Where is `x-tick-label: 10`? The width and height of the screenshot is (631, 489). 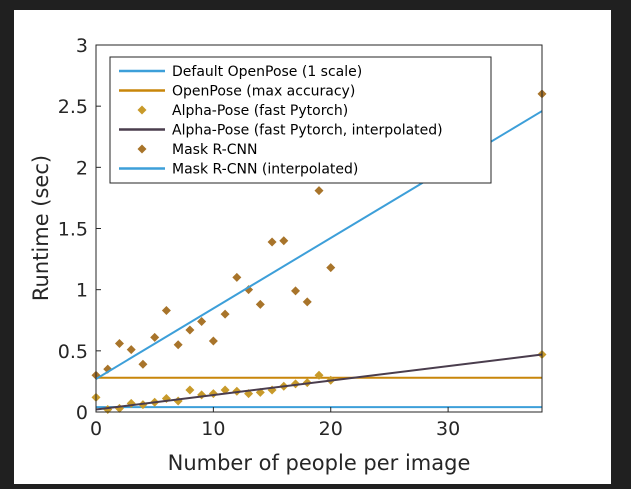 x-tick-label: 10 is located at coordinates (213, 429).